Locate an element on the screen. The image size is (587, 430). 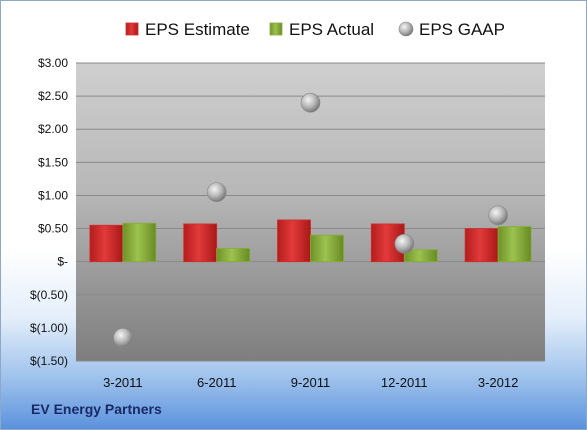
y-tick-label: $0.50 is located at coordinates (53, 229).